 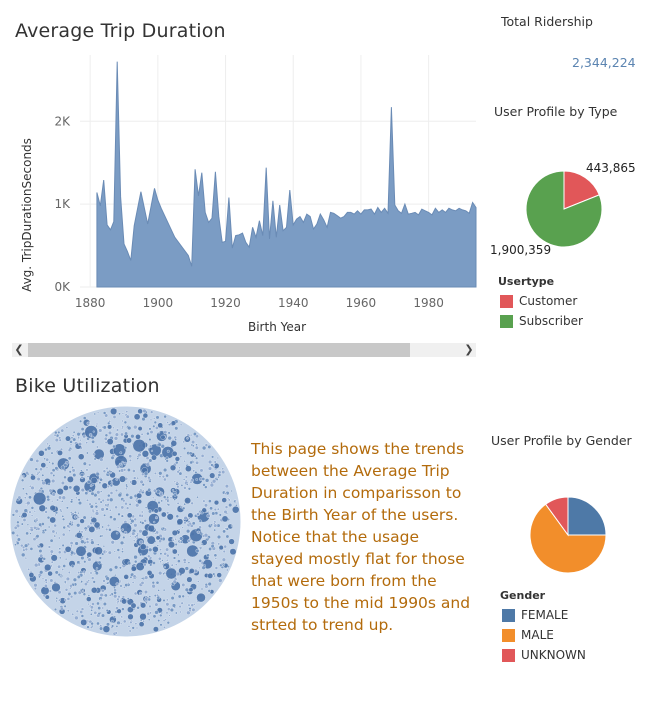 What do you see at coordinates (520, 250) in the screenshot?
I see `subscriber-slice-label: 1,900,359` at bounding box center [520, 250].